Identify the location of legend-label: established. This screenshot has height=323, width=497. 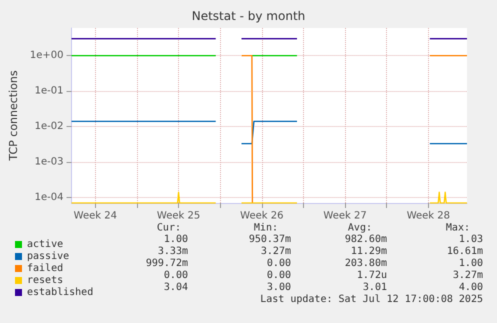
(60, 292).